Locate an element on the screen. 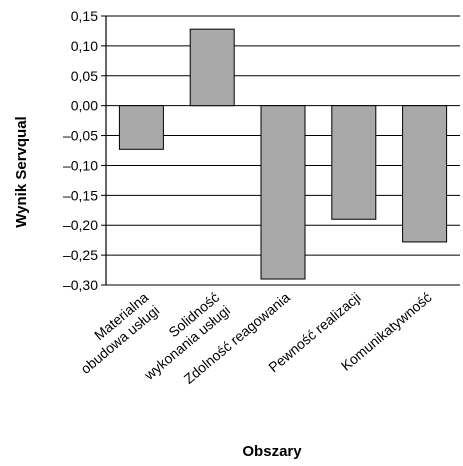  y-tick-label: 0,05 is located at coordinates (84, 76).